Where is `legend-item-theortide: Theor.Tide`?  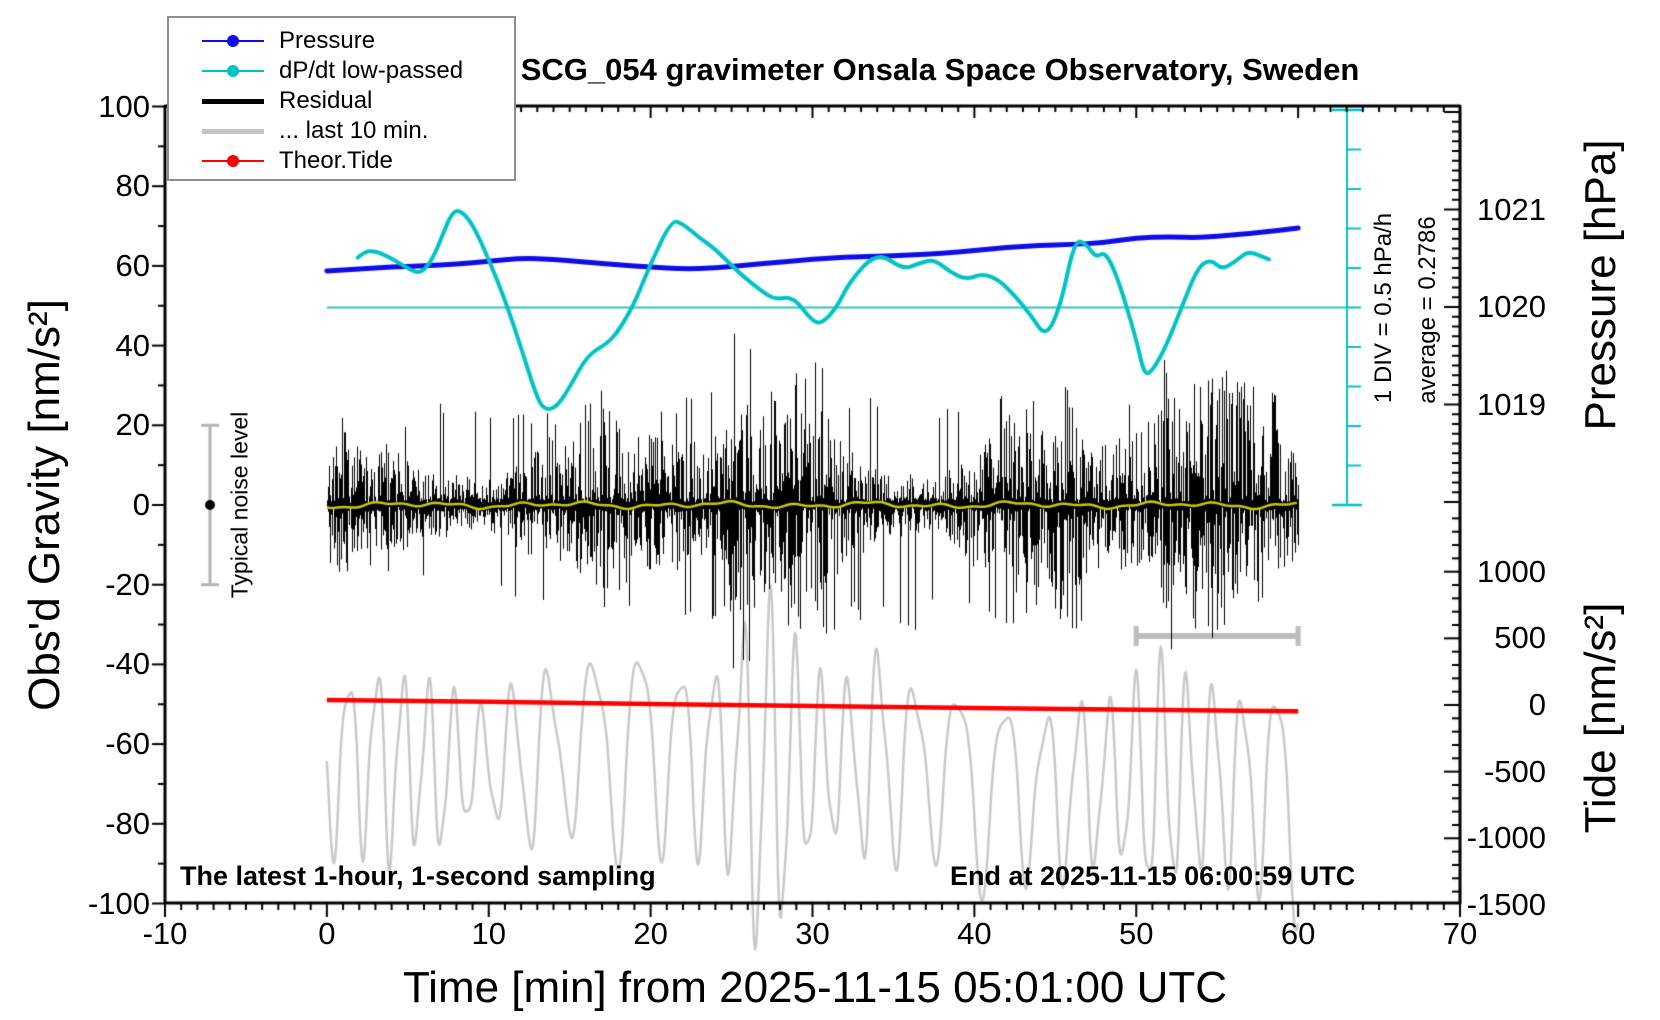 legend-item-theortide: Theor.Tide is located at coordinates (341, 161).